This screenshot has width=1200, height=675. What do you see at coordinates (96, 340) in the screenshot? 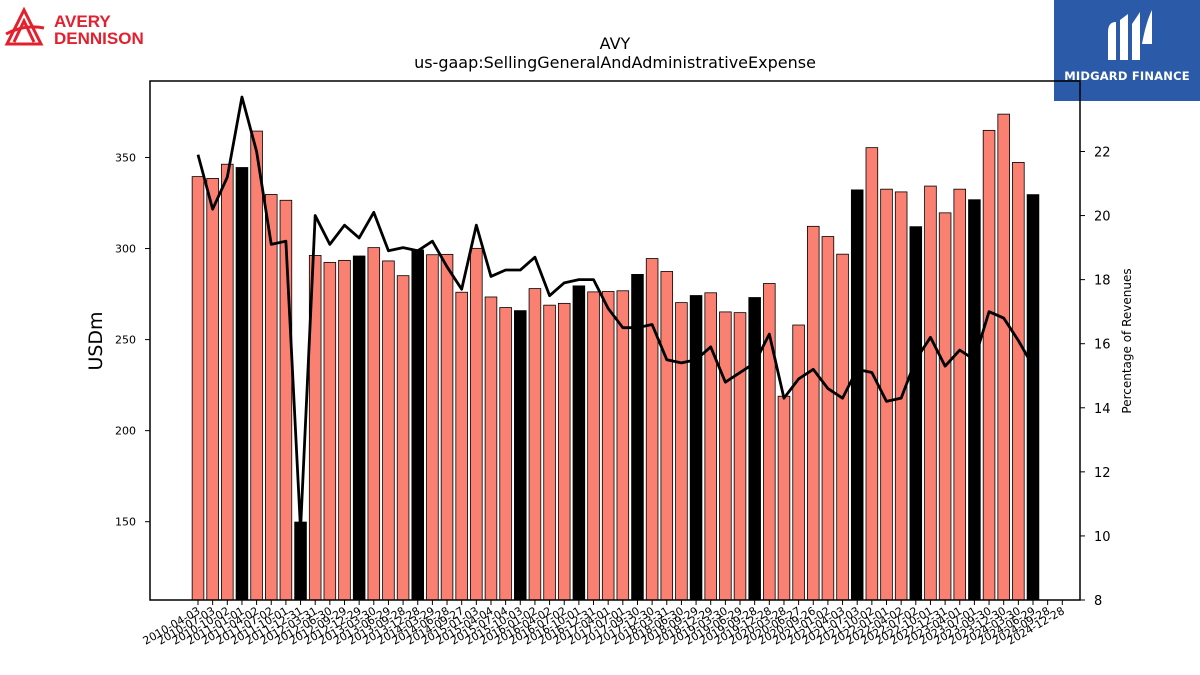
I see `y-axis-label: USDm` at bounding box center [96, 340].